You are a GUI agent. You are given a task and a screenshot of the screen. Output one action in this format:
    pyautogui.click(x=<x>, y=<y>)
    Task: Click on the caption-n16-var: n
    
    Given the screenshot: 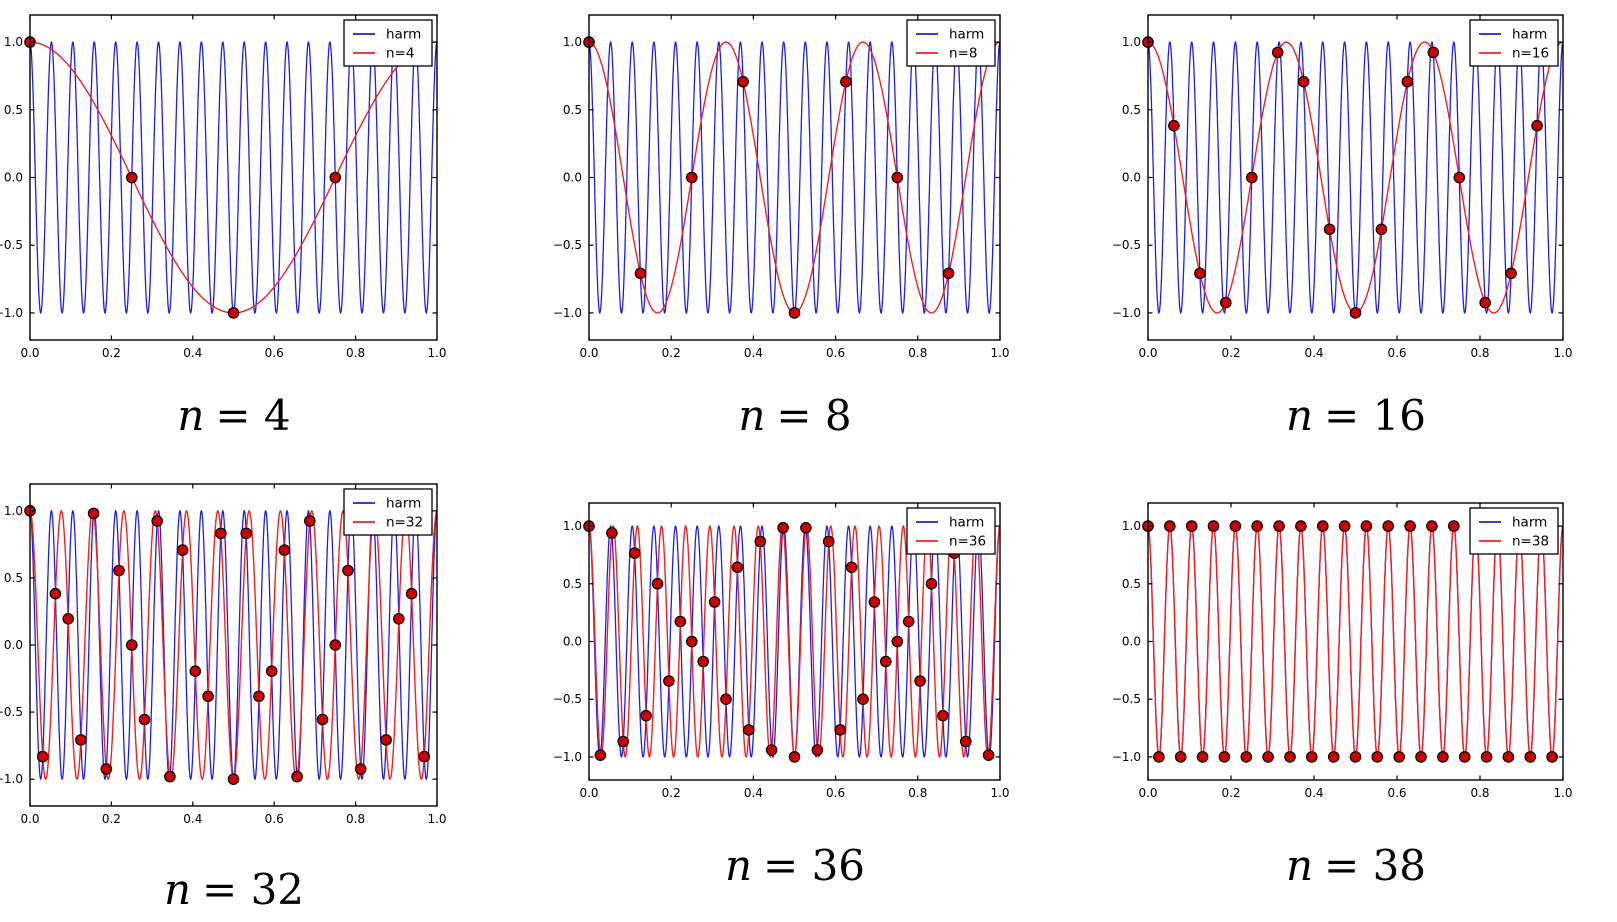 What is the action you would take?
    pyautogui.click(x=1299, y=415)
    